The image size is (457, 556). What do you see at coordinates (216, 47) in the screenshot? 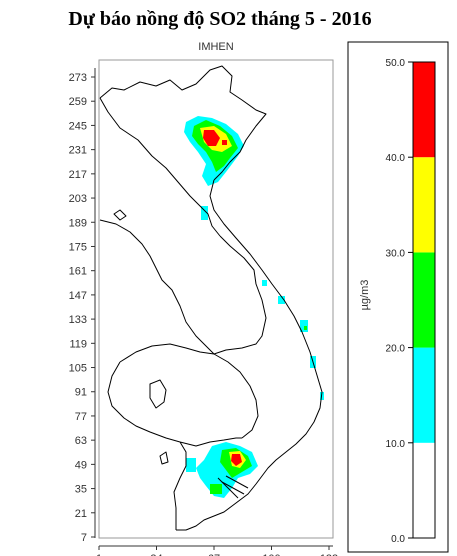
I see `map-subtitle: IMHEN` at bounding box center [216, 47].